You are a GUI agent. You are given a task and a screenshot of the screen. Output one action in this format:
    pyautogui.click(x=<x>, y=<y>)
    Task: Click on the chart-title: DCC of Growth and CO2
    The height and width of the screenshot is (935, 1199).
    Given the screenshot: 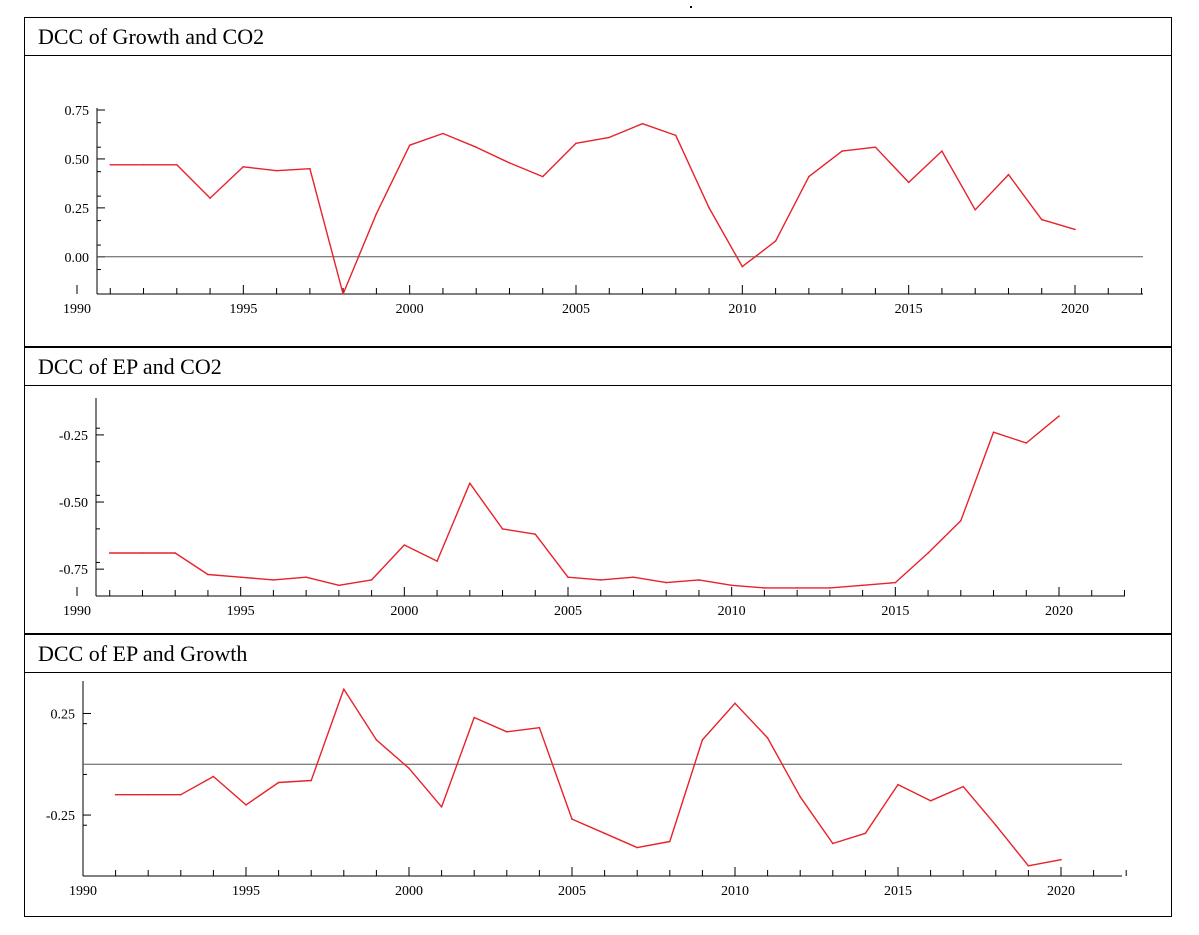 What is the action you would take?
    pyautogui.click(x=151, y=36)
    